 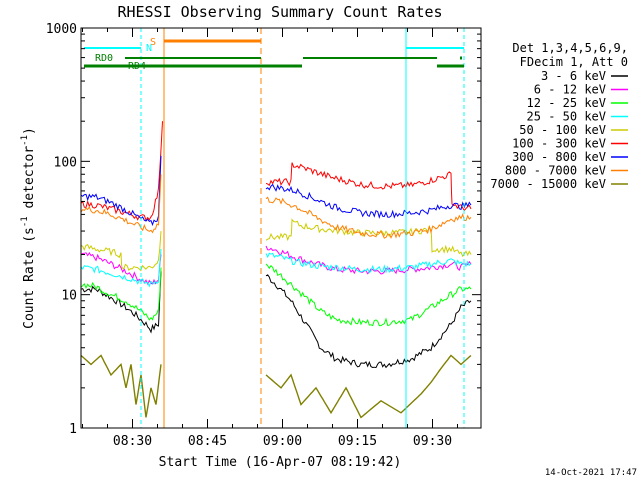 I want to click on flag-label-s: S, so click(x=153, y=42).